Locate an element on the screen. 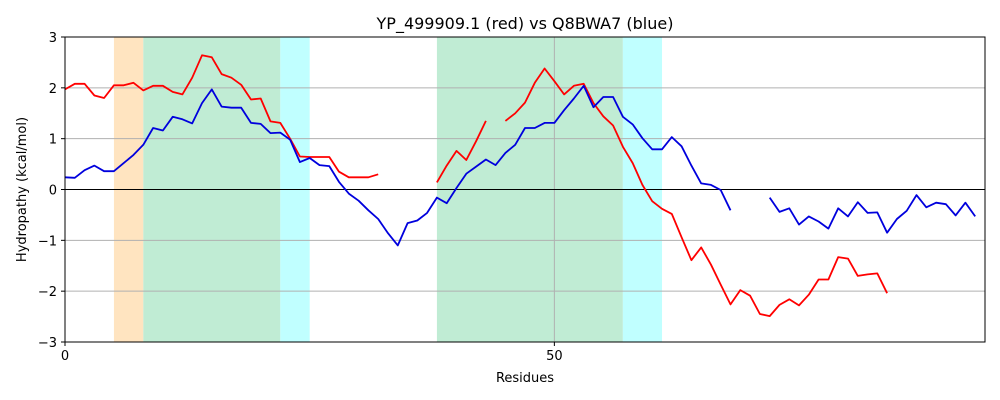  y-tick-label: −1 is located at coordinates (47, 241).